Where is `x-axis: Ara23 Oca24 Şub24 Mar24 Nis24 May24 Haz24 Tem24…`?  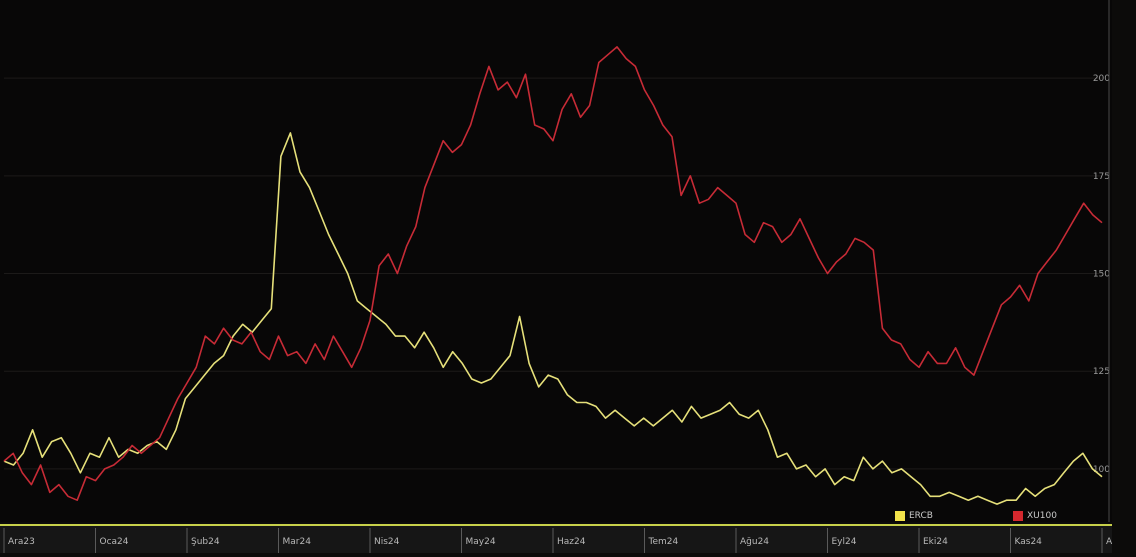
x-axis: Ara23 Oca24 Şub24 Mar24 Nis24 May24 Haz24 Tem24… is located at coordinates (568, 540).